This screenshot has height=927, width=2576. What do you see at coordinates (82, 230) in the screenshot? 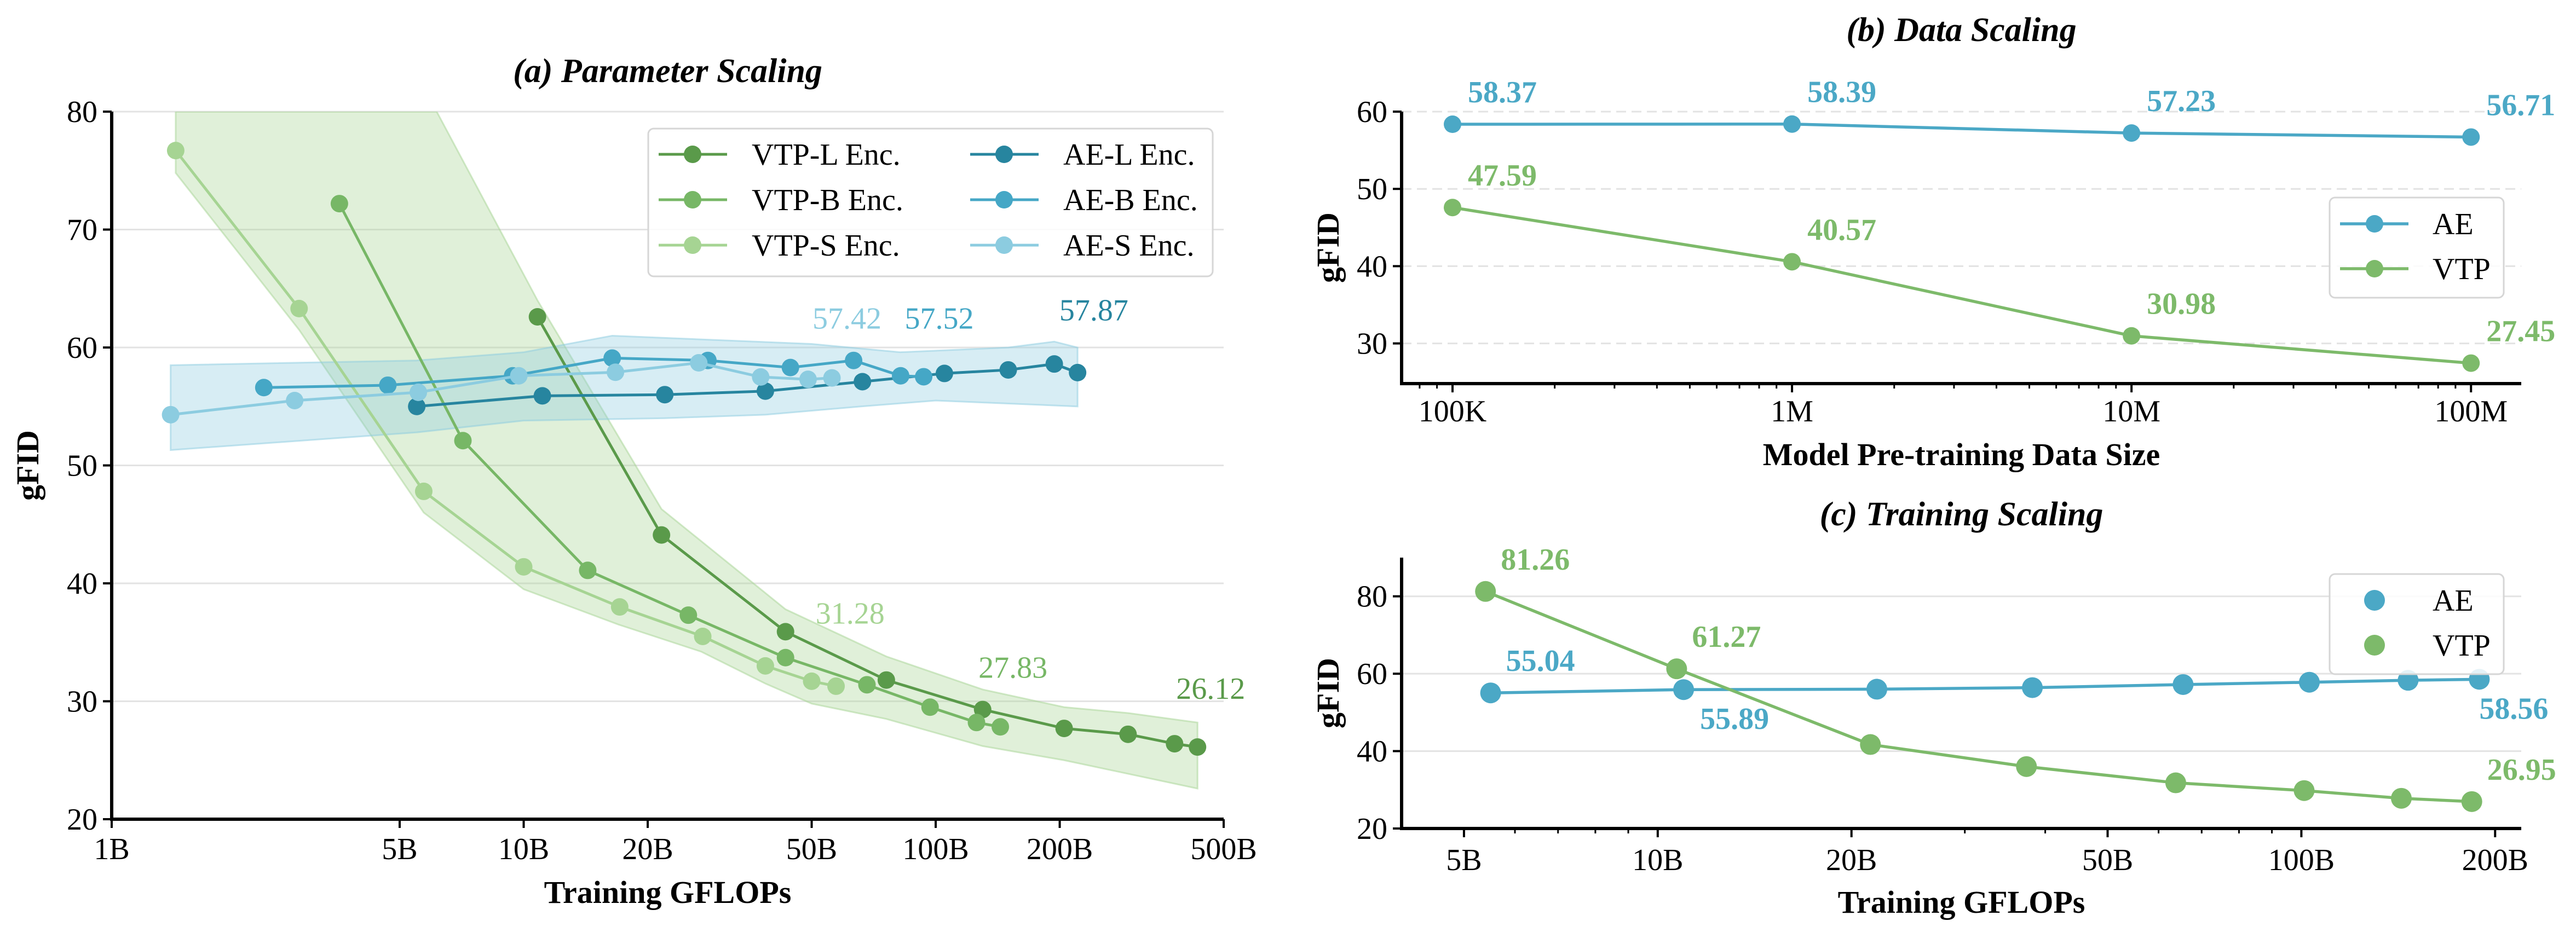
I see `y-tick-label: 70` at bounding box center [82, 230].